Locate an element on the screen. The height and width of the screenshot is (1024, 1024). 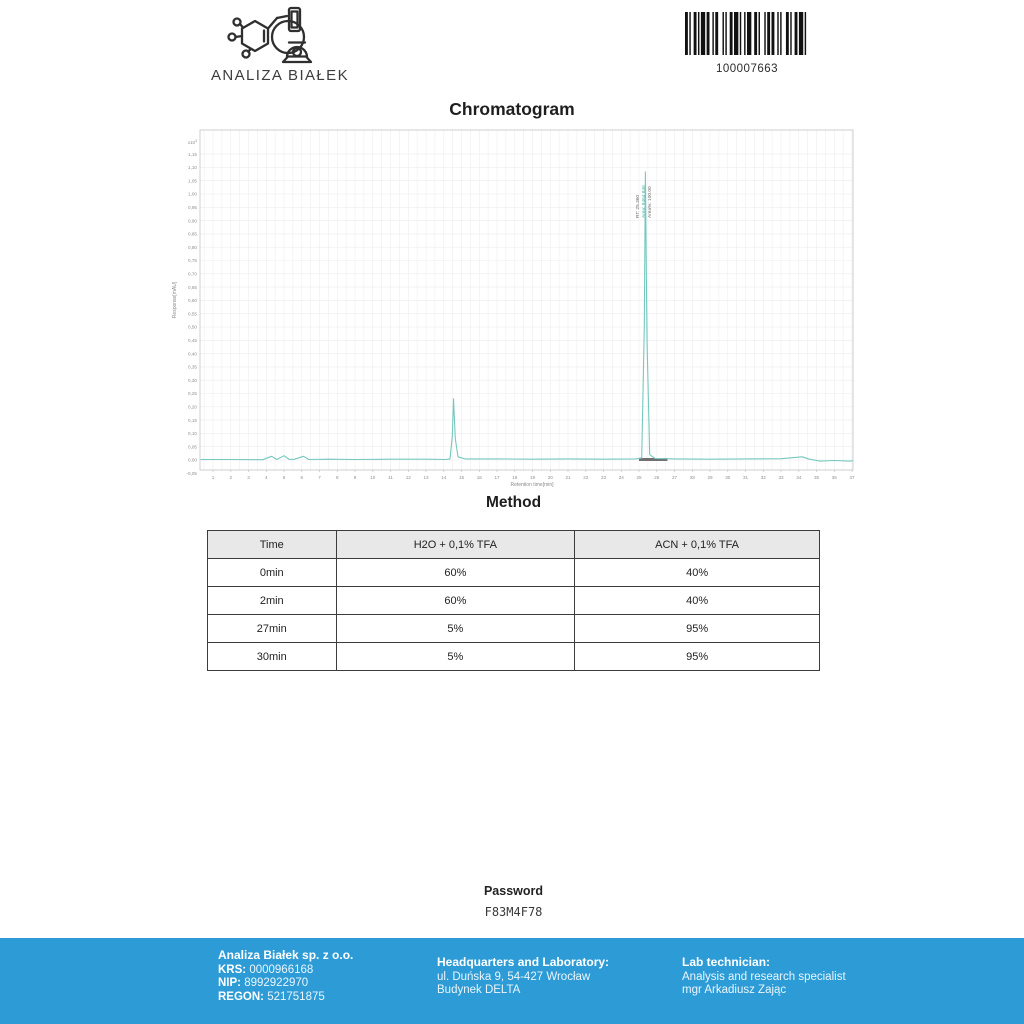
svg-text: 36 is located at coordinates (835, 477).